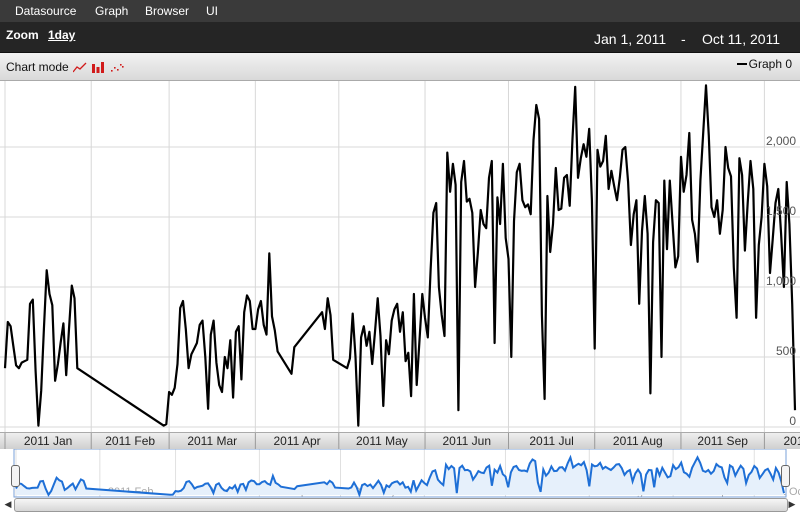 This screenshot has height=513, width=800. I want to click on menu-ui: UI, so click(212, 11).